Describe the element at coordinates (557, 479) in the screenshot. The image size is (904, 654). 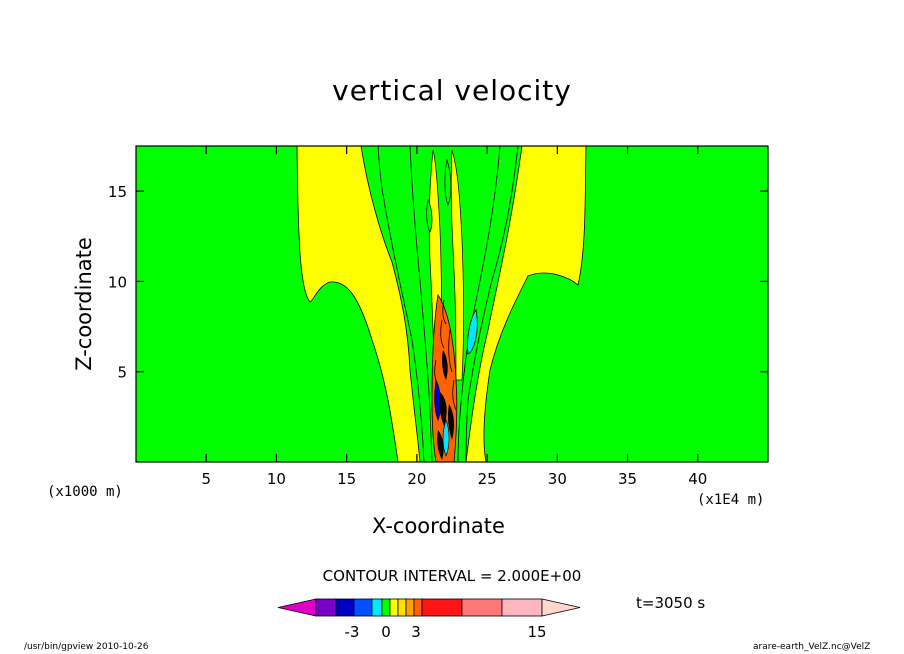
I see `x-tick-label: 30` at that location.